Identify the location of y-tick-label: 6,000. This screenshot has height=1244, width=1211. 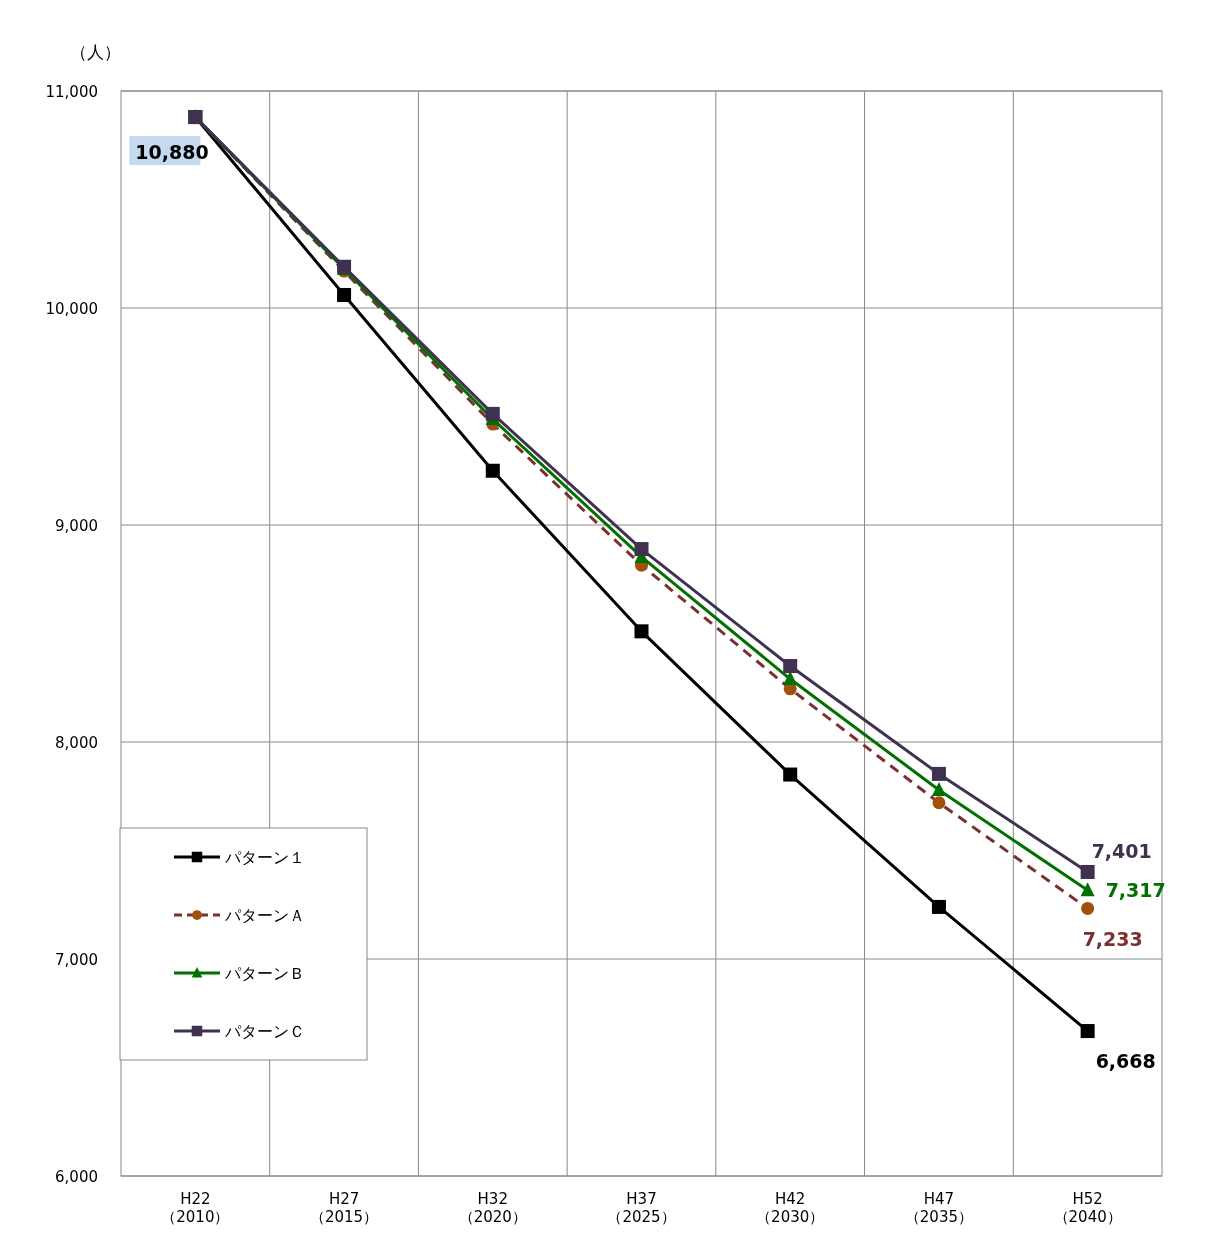
(76, 1177).